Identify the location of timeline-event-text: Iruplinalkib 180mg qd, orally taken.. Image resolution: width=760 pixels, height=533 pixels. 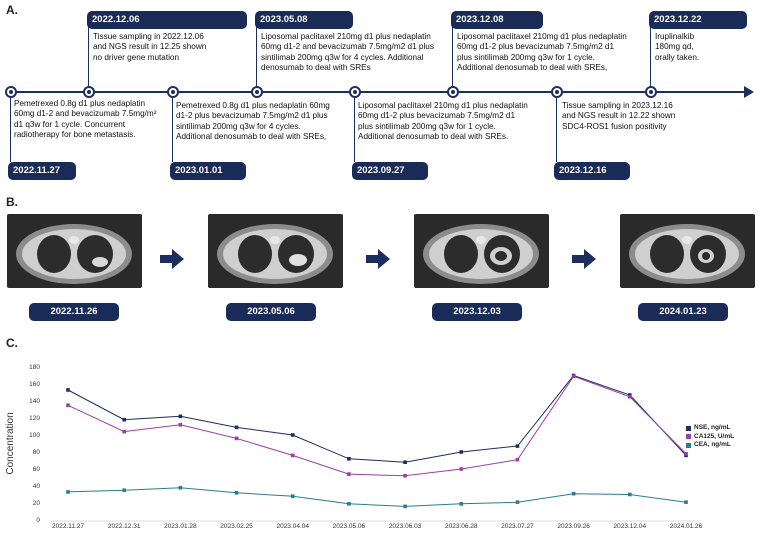
(677, 47).